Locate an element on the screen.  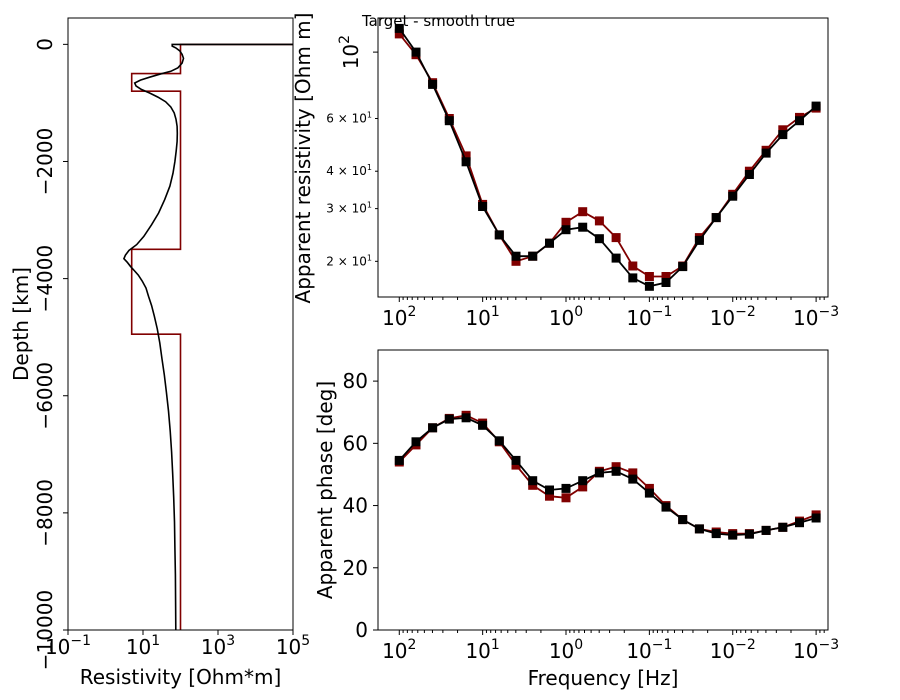
phase-xtick-label: 10⁻¹ is located at coordinates (649, 650).